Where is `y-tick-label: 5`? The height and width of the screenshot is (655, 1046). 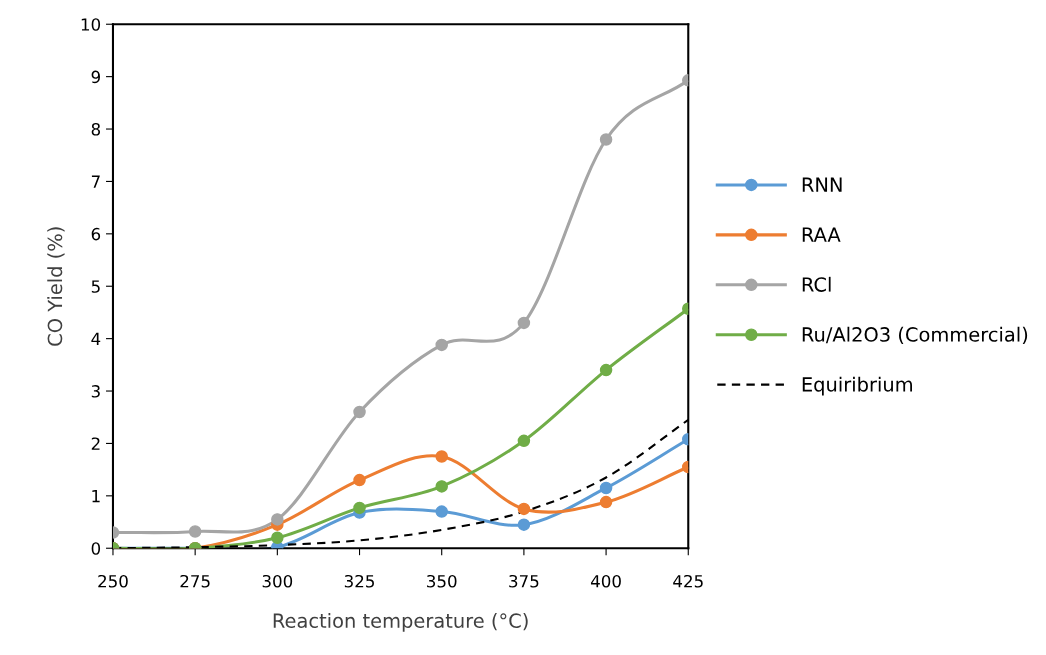 y-tick-label: 5 is located at coordinates (95, 286).